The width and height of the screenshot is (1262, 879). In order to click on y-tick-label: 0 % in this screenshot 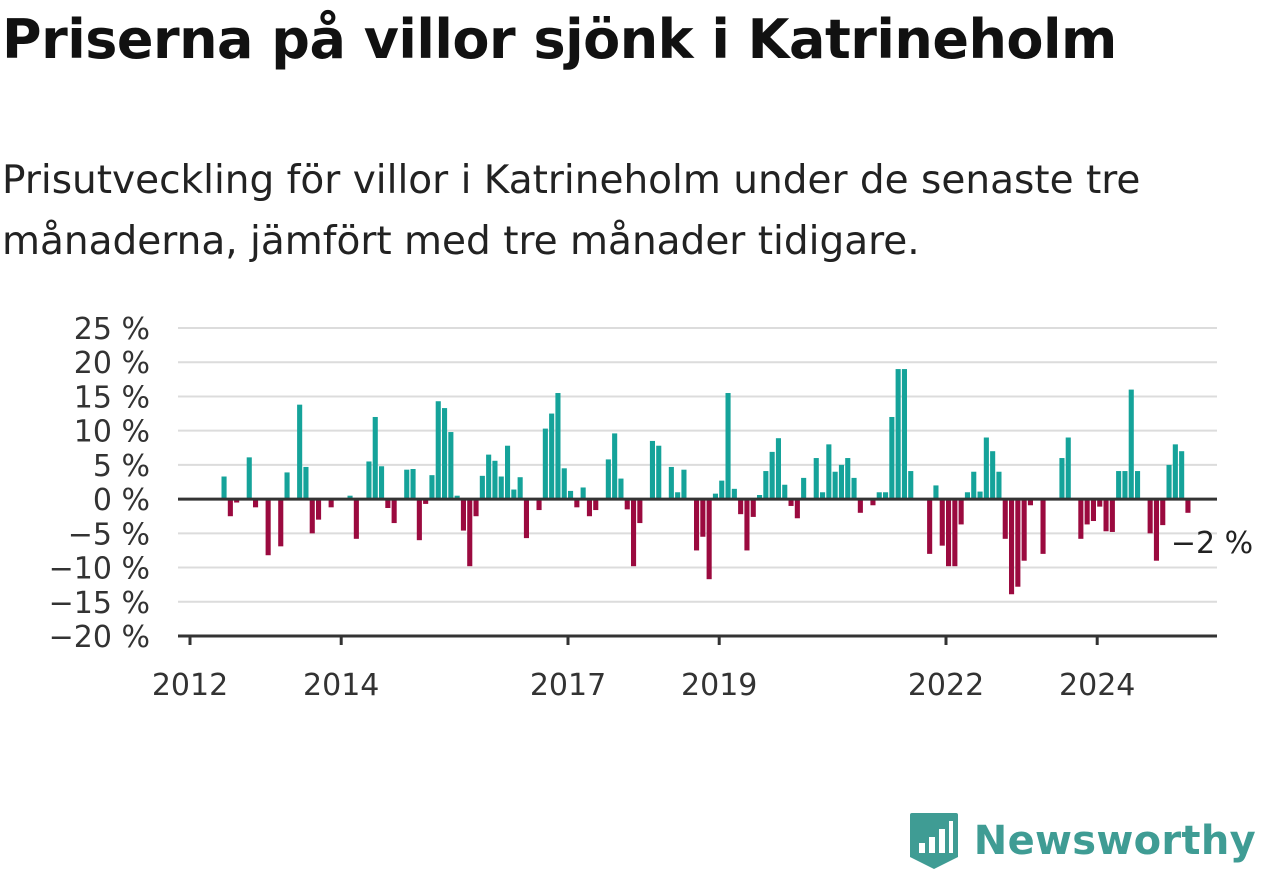, I will do `click(121, 500)`.